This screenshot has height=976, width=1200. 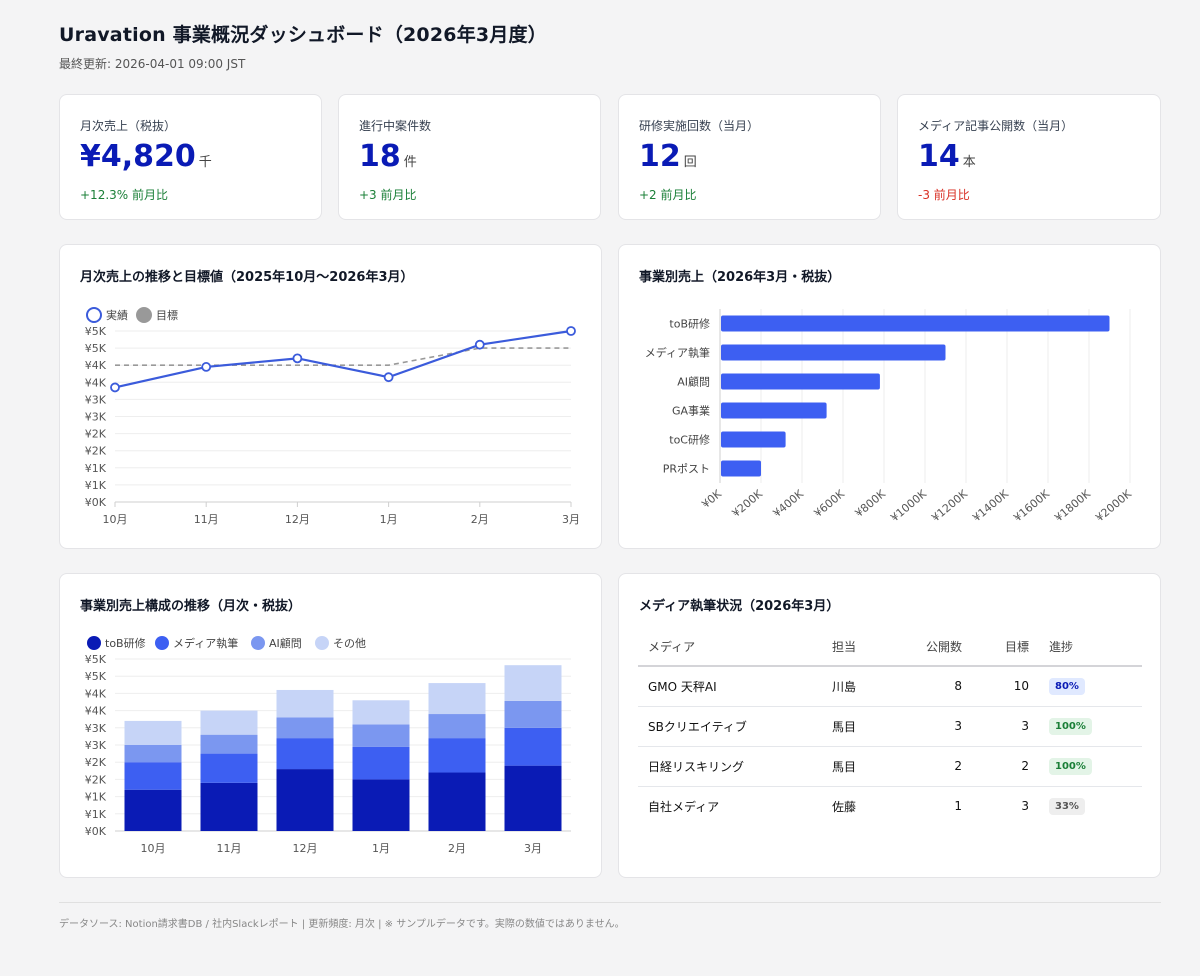 What do you see at coordinates (890, 766) in the screenshot?
I see `table-row: 日経リスキリング 馬目 2 2 100%` at bounding box center [890, 766].